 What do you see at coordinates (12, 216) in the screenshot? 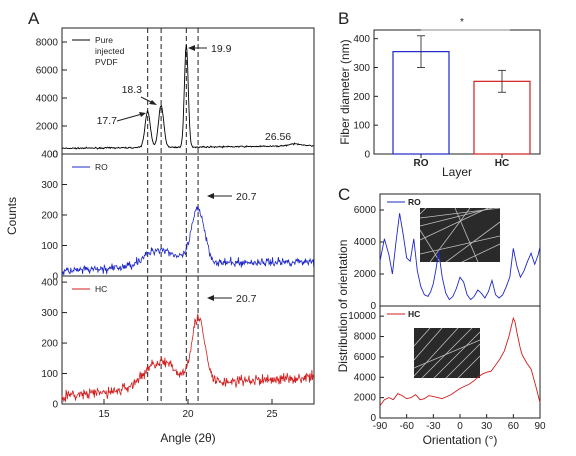
I see `a-y-axis-label: Counts` at bounding box center [12, 216].